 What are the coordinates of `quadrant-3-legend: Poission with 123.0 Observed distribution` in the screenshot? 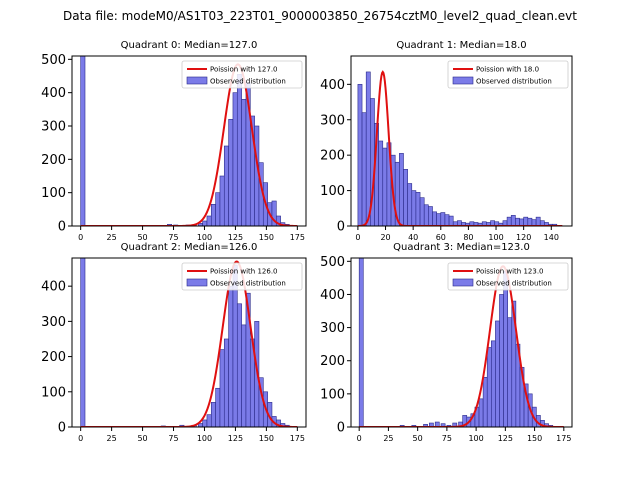 It's located at (508, 276).